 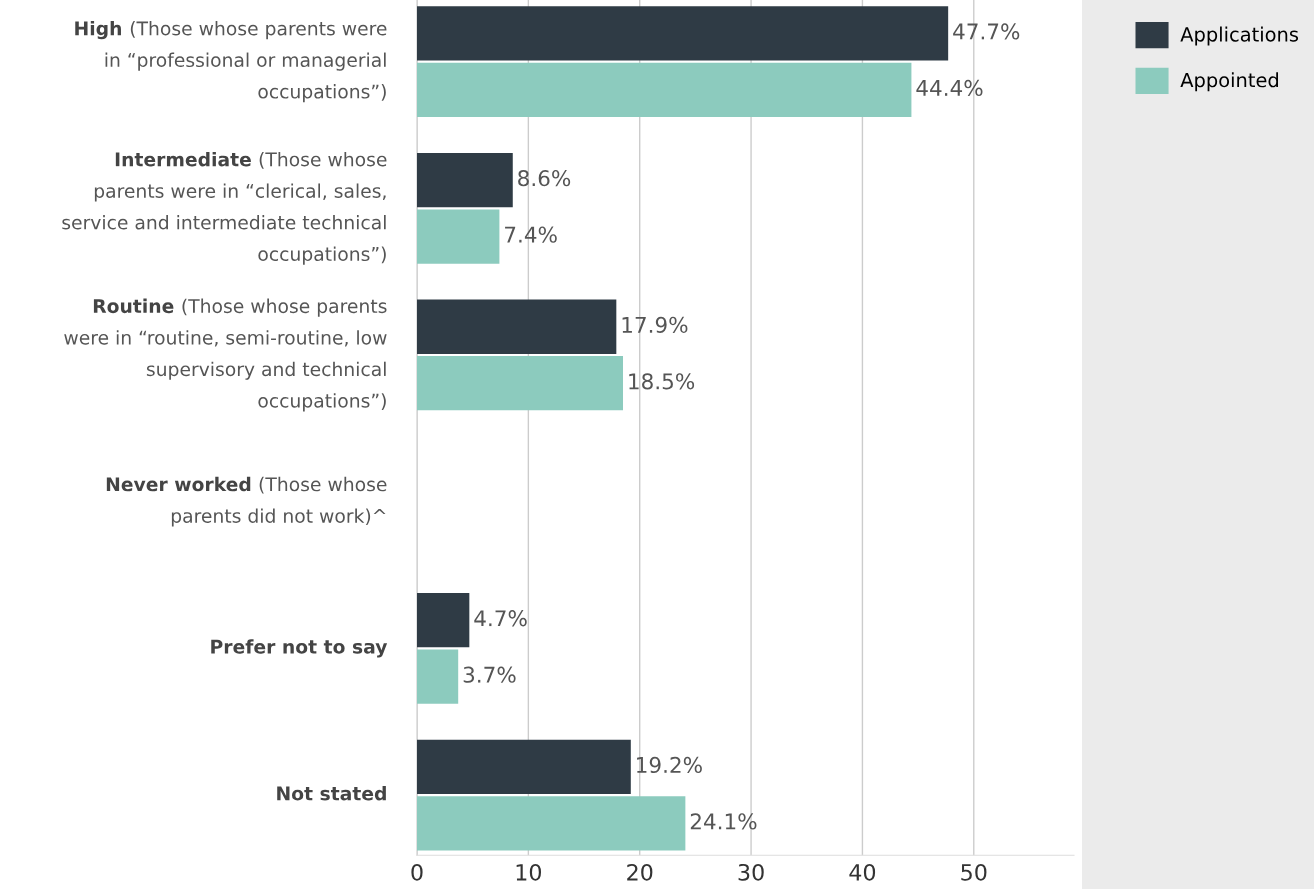 What do you see at coordinates (231, 61) in the screenshot?
I see `y-tick-label: High (Those whose parents were in “professional or managerial occupations”)` at bounding box center [231, 61].